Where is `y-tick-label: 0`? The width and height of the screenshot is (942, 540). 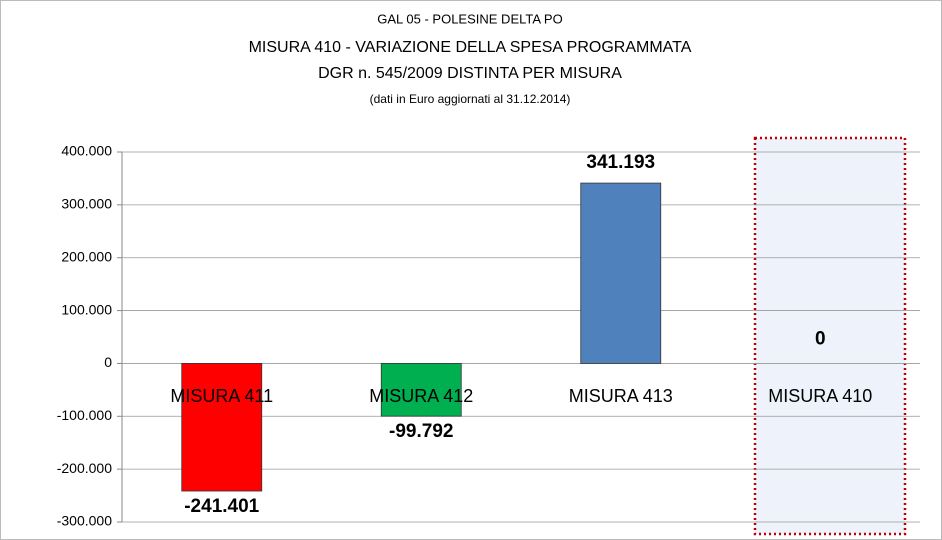 y-tick-label: 0 is located at coordinates (108, 362).